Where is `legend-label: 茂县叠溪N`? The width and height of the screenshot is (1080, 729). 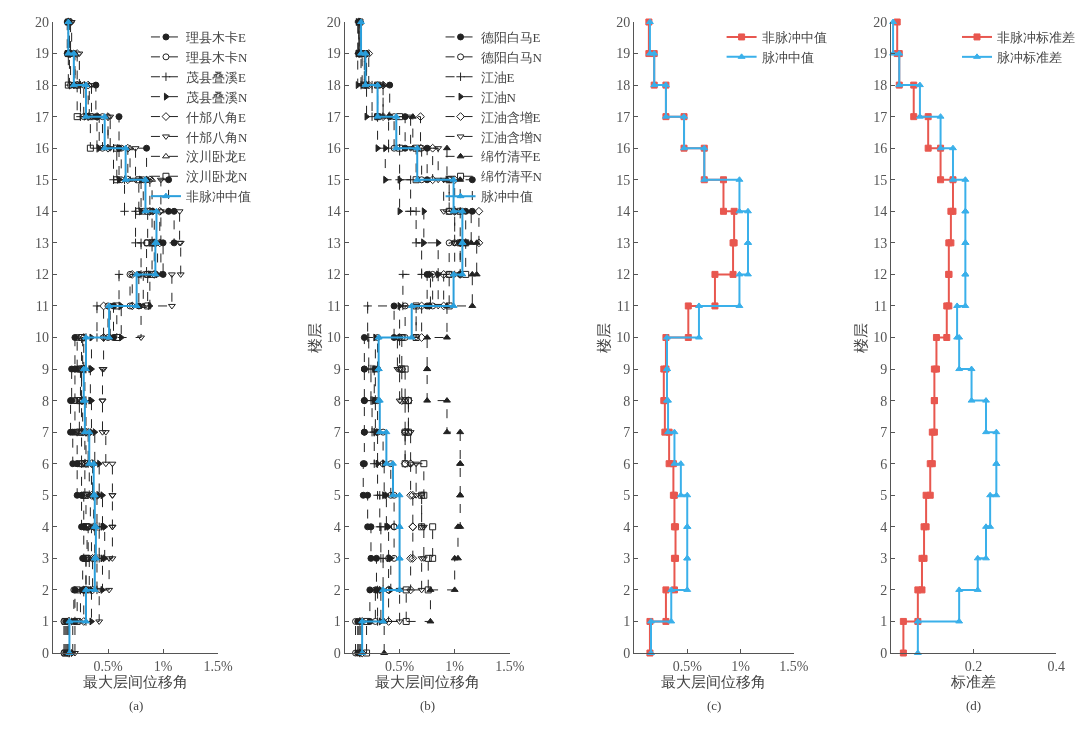
legend-label: 茂县叠溪N is located at coordinates (216, 97).